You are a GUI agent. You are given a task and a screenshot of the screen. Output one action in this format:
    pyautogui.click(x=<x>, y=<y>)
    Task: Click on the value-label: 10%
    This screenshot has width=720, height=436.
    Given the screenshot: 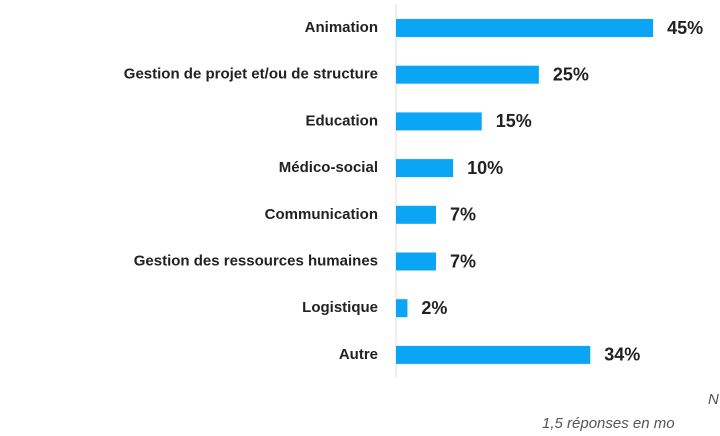 What is the action you would take?
    pyautogui.click(x=485, y=168)
    